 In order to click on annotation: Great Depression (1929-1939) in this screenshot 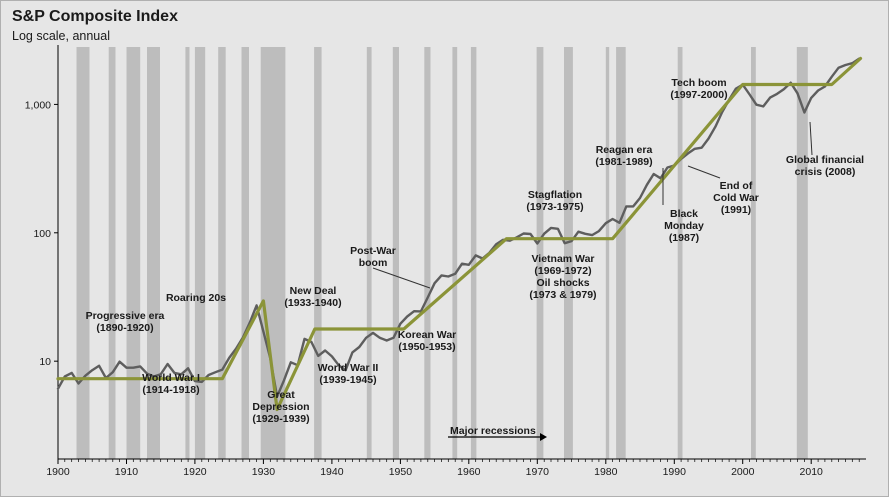, I will do `click(280, 407)`.